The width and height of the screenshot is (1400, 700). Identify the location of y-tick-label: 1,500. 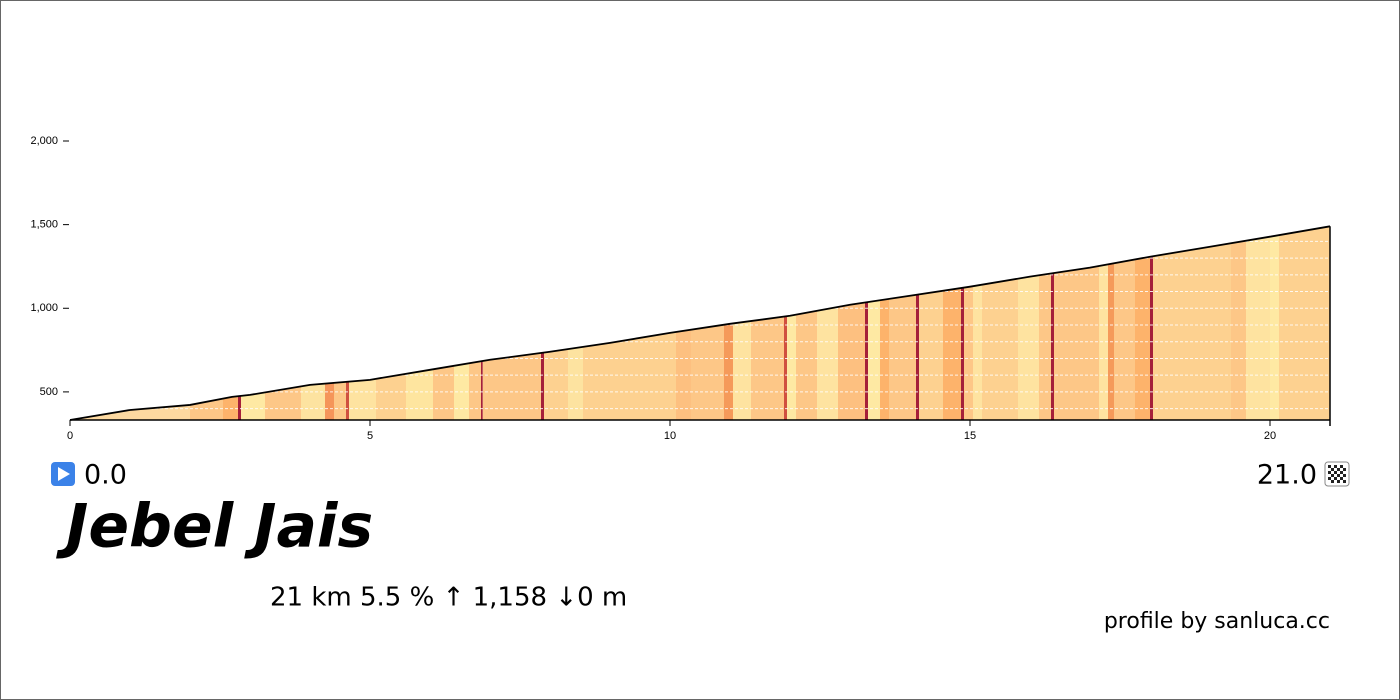
(44, 225).